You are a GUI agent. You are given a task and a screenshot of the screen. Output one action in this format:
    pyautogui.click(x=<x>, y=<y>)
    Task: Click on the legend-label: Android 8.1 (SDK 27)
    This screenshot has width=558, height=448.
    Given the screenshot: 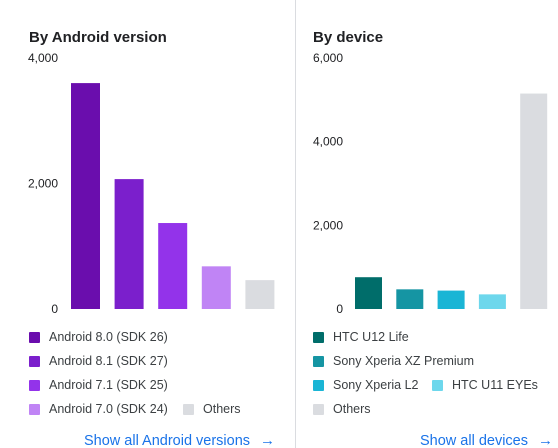 What is the action you would take?
    pyautogui.click(x=108, y=361)
    